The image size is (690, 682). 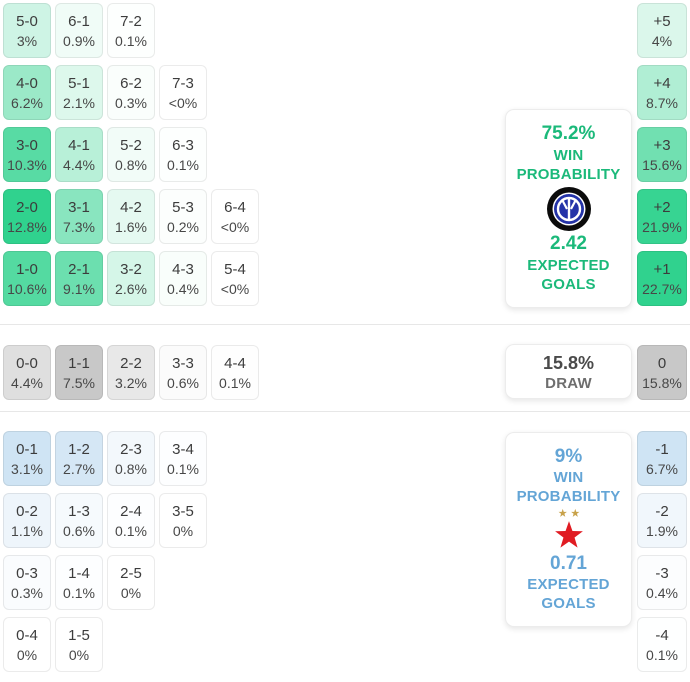 I want to click on draw-card: 15.8% DRAW, so click(x=568, y=371).